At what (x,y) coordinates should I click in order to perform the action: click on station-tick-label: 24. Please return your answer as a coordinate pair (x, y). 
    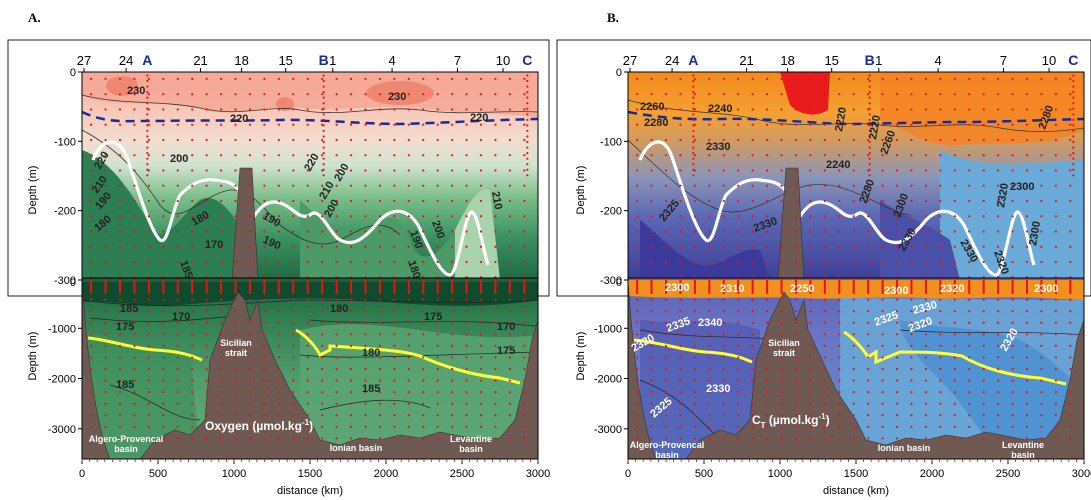
    Looking at the image, I should click on (672, 60).